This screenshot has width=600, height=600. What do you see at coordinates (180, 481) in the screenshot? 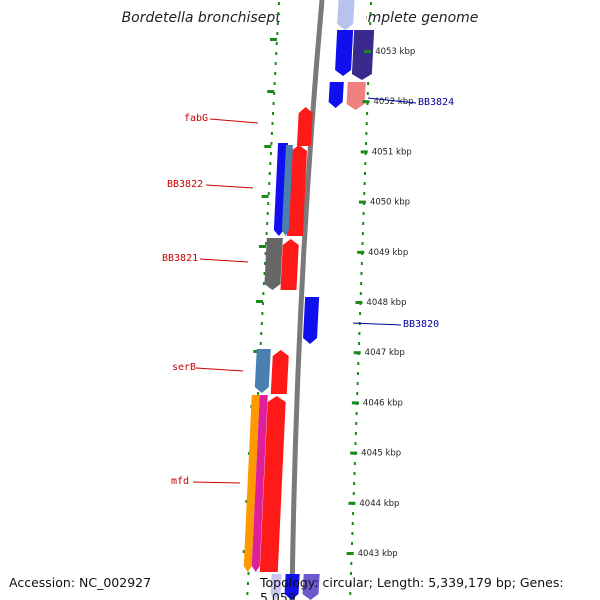
I see `gene-label-mfd: mfd` at bounding box center [180, 481].